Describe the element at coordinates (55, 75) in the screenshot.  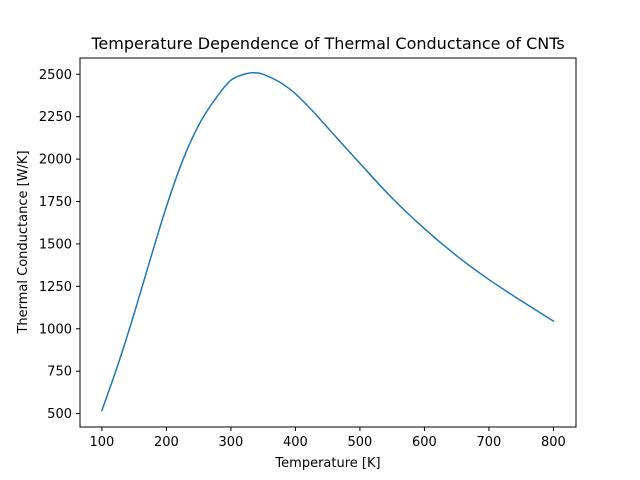
I see `y-tick-label: 2500` at that location.